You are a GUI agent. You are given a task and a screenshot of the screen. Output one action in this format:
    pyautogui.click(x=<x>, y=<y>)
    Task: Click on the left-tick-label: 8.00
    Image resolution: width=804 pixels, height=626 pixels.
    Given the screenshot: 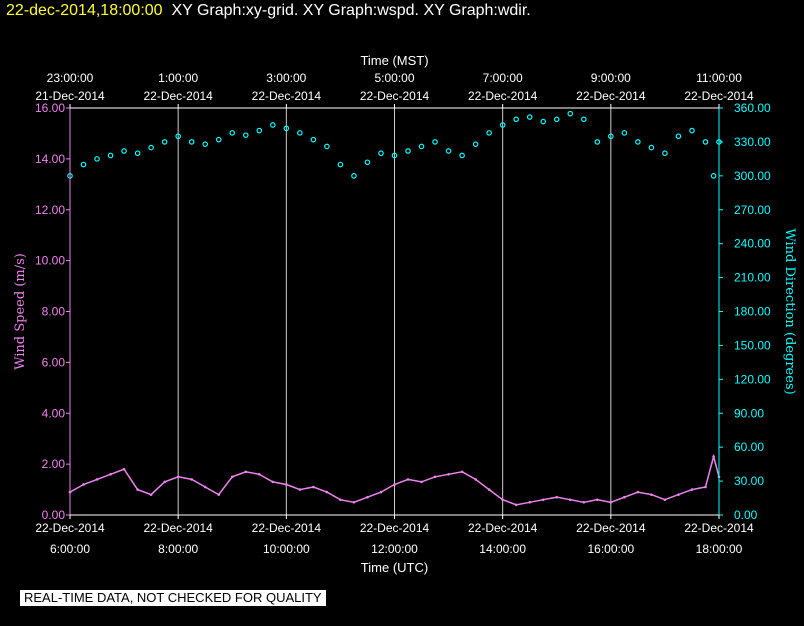 What is the action you would take?
    pyautogui.click(x=54, y=312)
    